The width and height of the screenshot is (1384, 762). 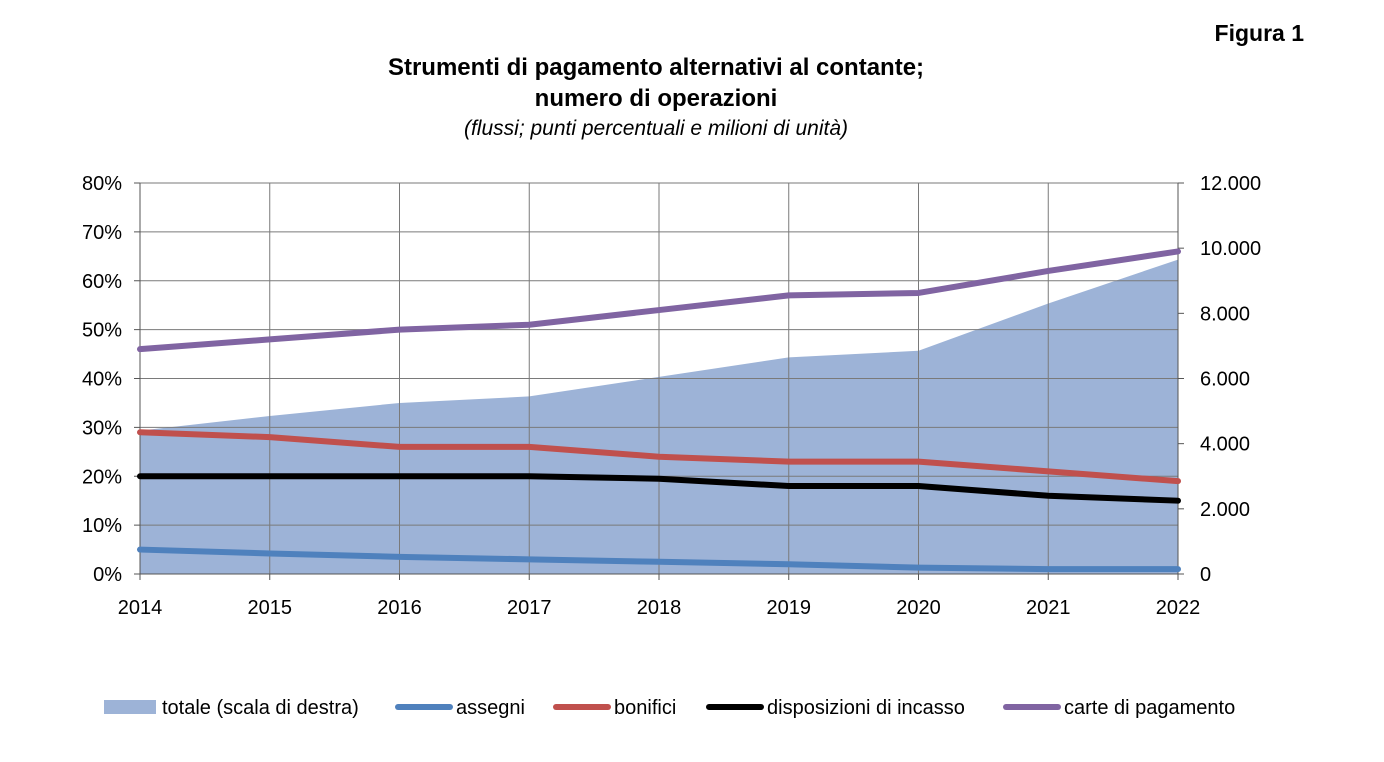 I want to click on left-tick-label: 70%, so click(x=102, y=233).